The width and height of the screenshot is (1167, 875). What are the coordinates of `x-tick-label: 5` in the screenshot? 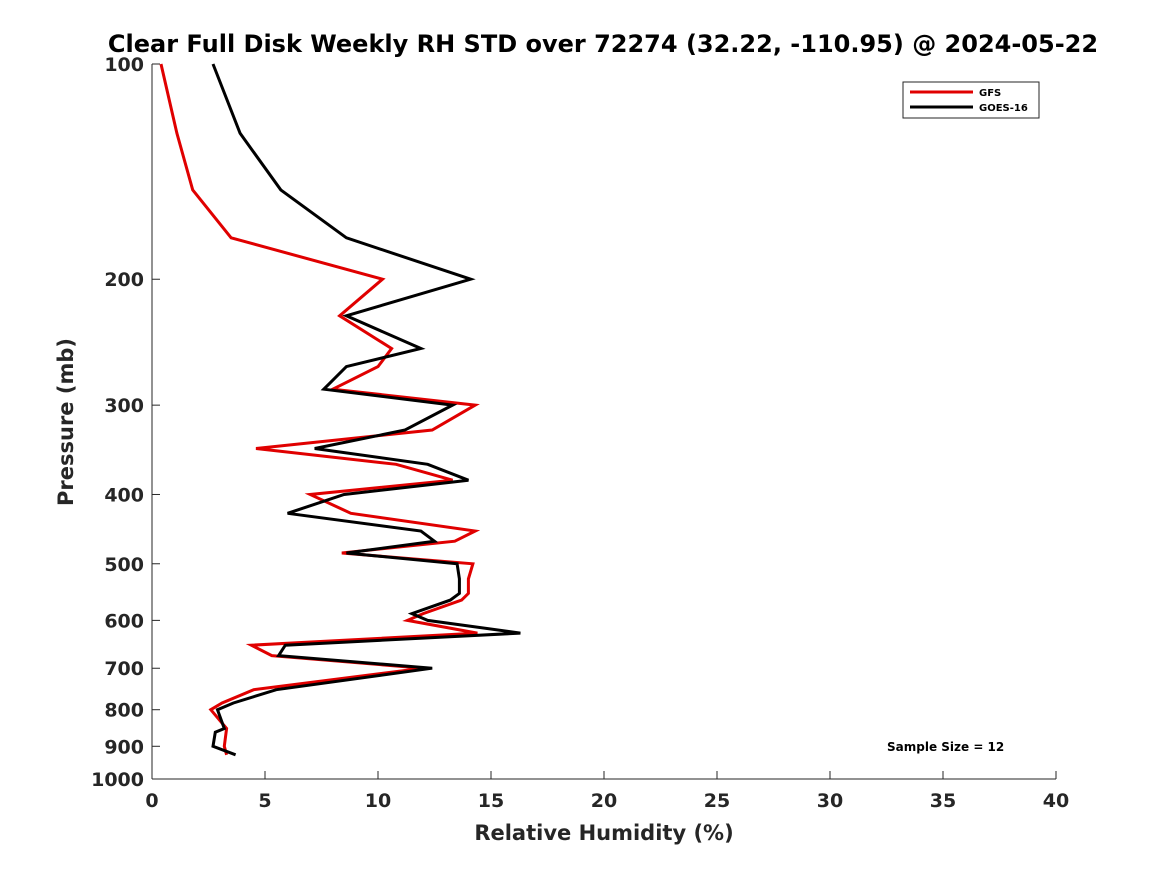 It's located at (264, 801).